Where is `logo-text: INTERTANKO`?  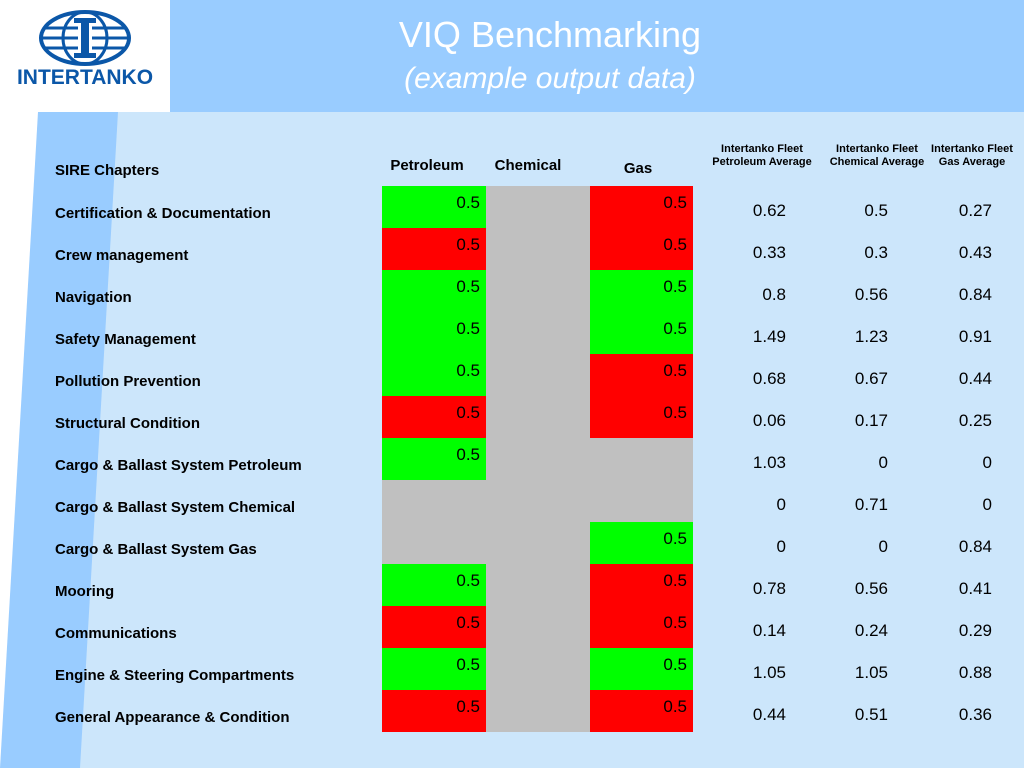
logo-text: INTERTANKO is located at coordinates (85, 77).